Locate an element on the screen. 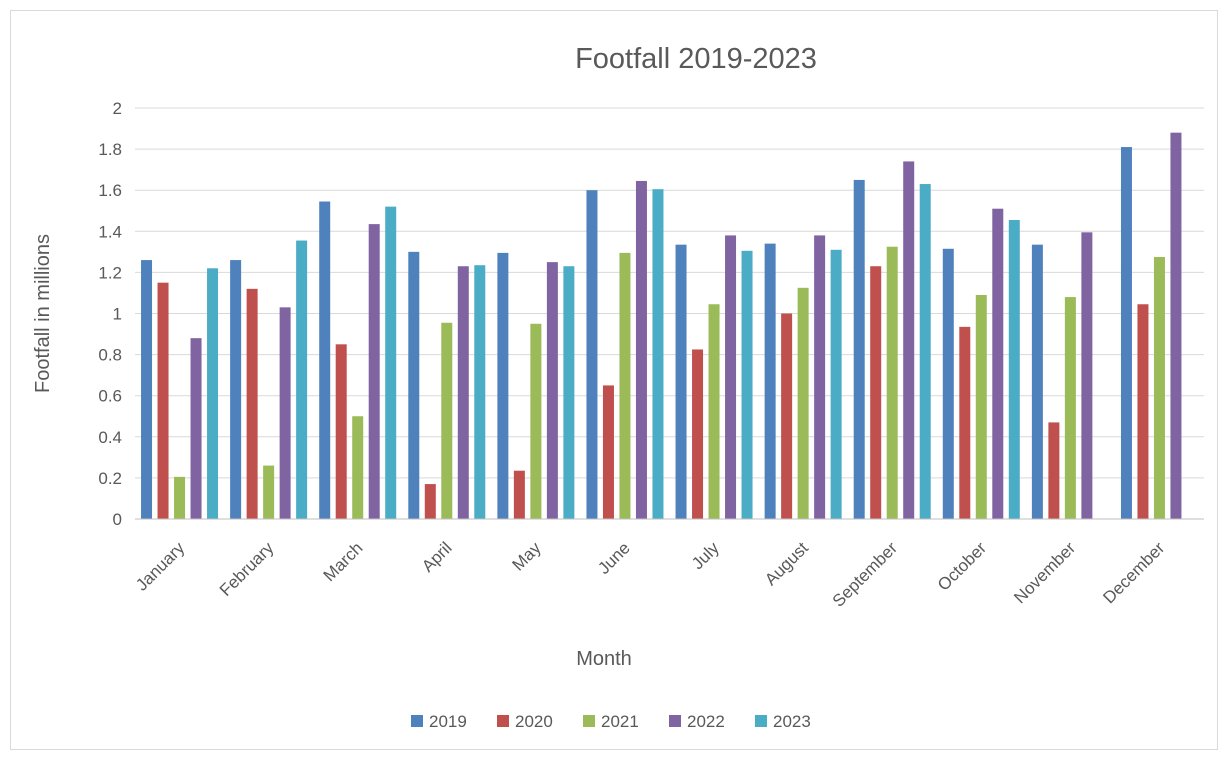 This screenshot has width=1232, height=758. x-tick-label: March is located at coordinates (343, 561).